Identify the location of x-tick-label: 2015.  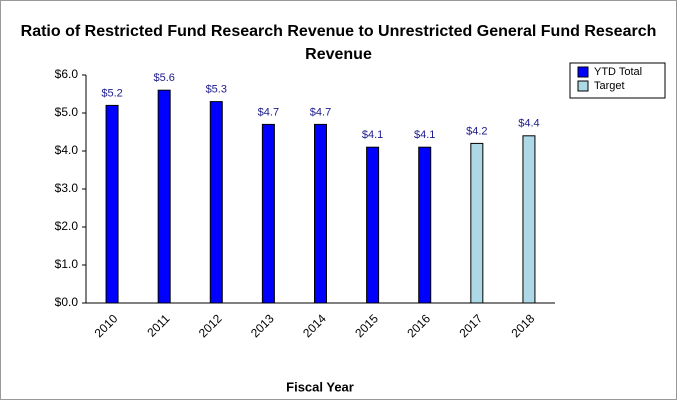
(366, 325).